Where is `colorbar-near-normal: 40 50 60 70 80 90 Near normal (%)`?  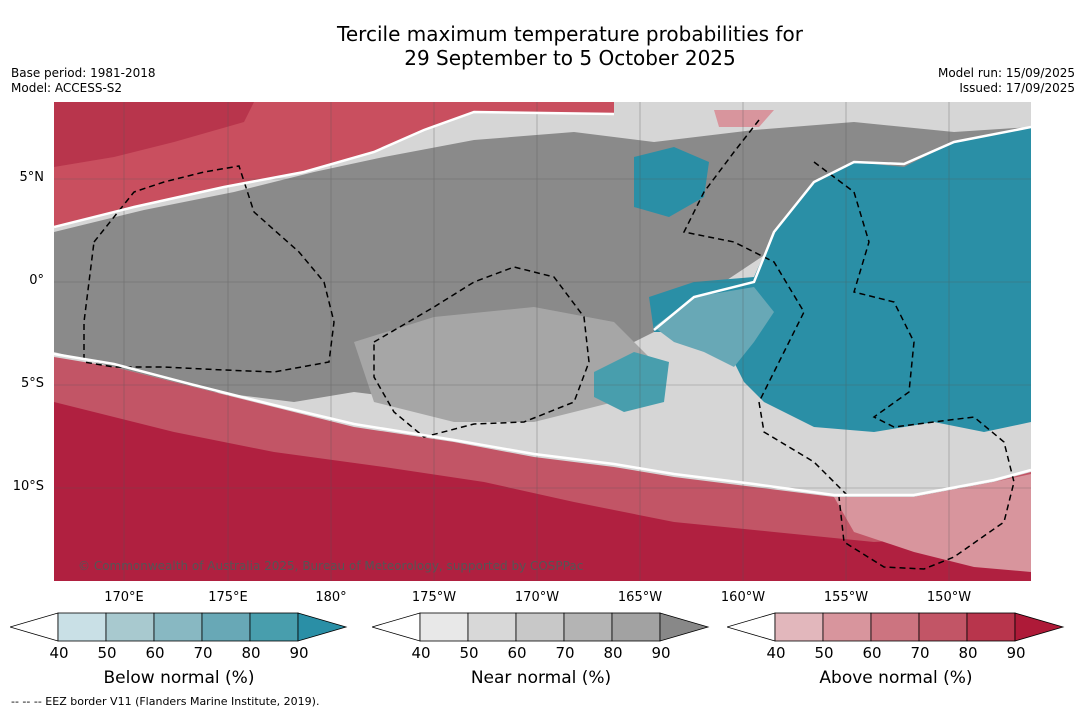 colorbar-near-normal: 40 50 60 70 80 90 Near normal (%) is located at coordinates (540, 662).